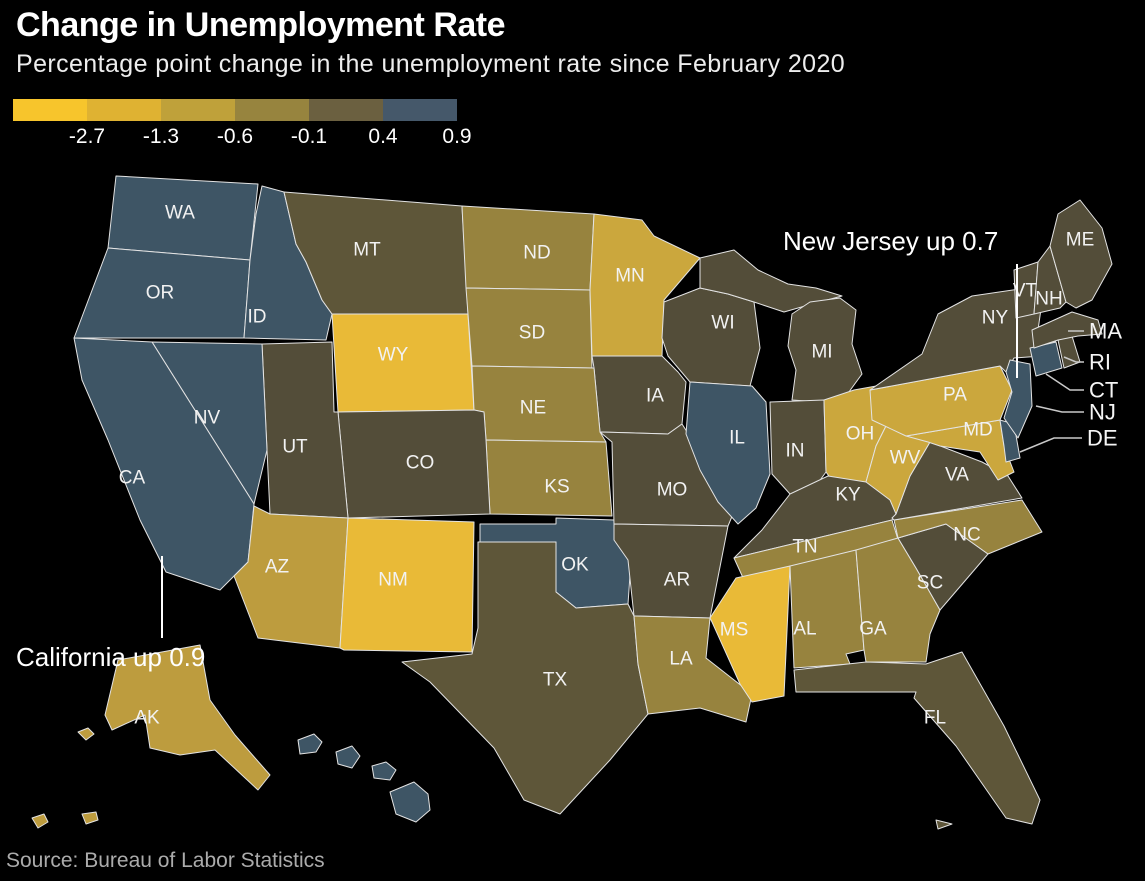 This screenshot has height=881, width=1145. What do you see at coordinates (804, 629) in the screenshot?
I see `state-label-AL: AL` at bounding box center [804, 629].